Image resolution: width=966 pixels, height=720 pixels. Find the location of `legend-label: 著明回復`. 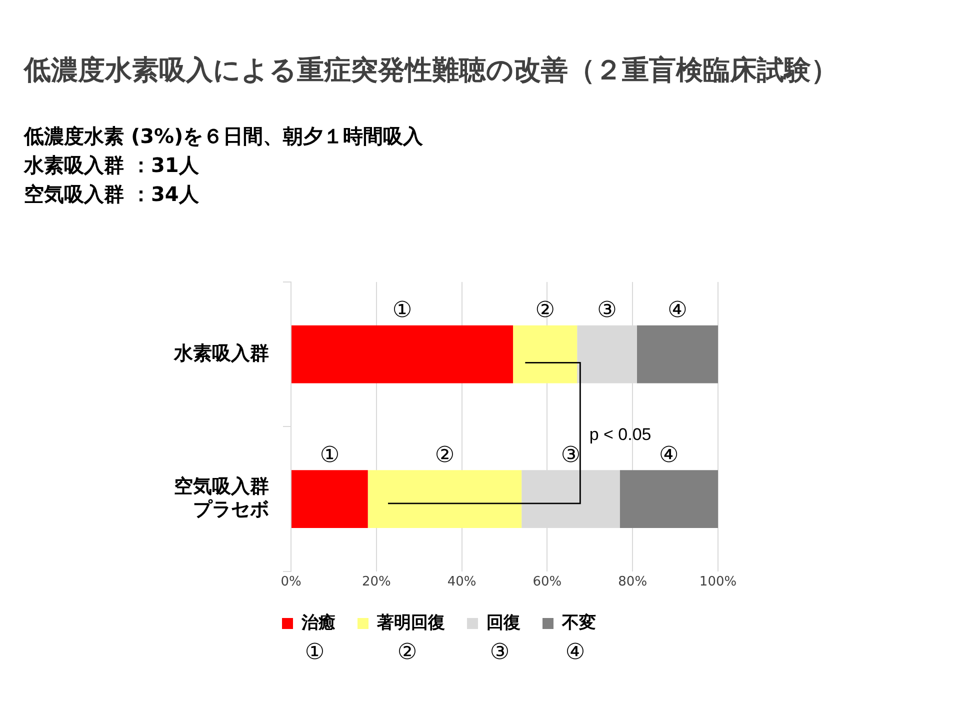

legend-label: 著明回復 is located at coordinates (410, 622).